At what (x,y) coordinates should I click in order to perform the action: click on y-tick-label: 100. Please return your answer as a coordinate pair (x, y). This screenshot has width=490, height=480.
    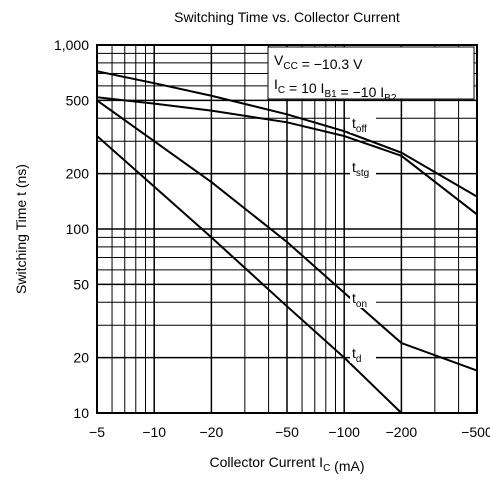
    Looking at the image, I should click on (78, 229).